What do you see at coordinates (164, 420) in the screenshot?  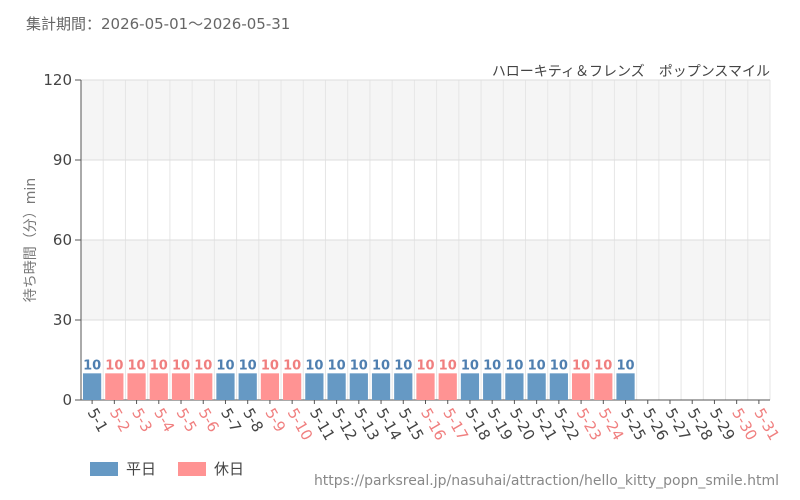 I see `x-tick-label: 5-4` at bounding box center [164, 420].